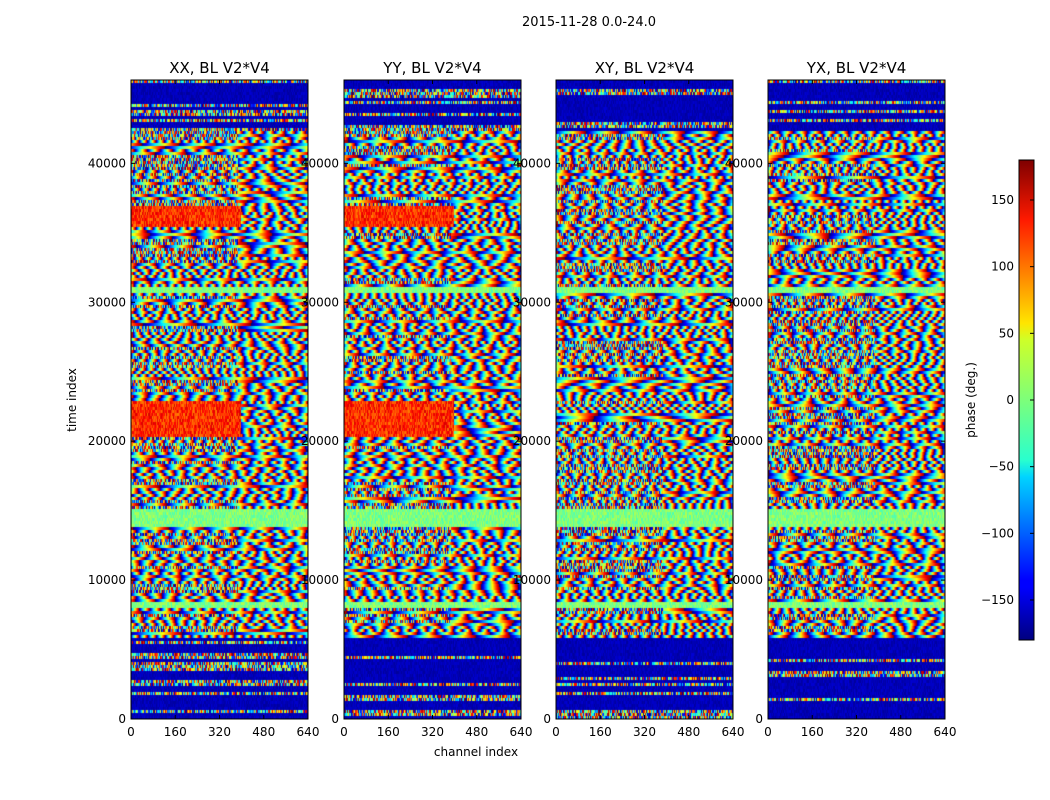 This screenshot has height=800, width=1050. I want to click on colorbar-tick-label: 0, so click(1010, 400).